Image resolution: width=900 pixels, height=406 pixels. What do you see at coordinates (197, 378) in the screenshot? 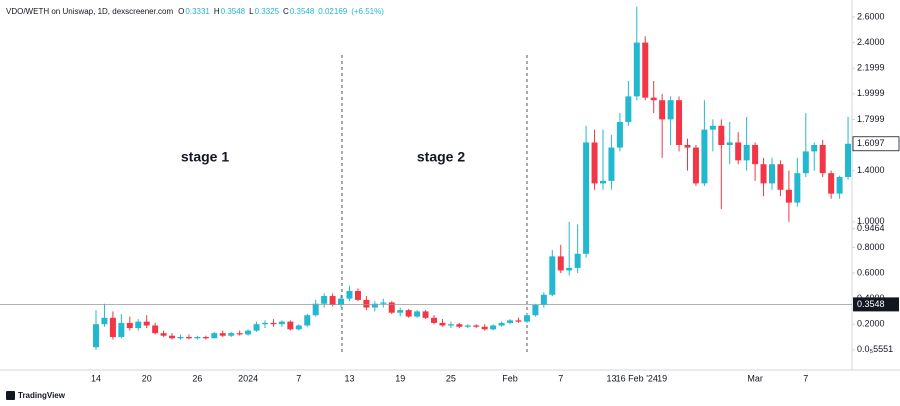
I see `x-tick-label: 26` at bounding box center [197, 378].